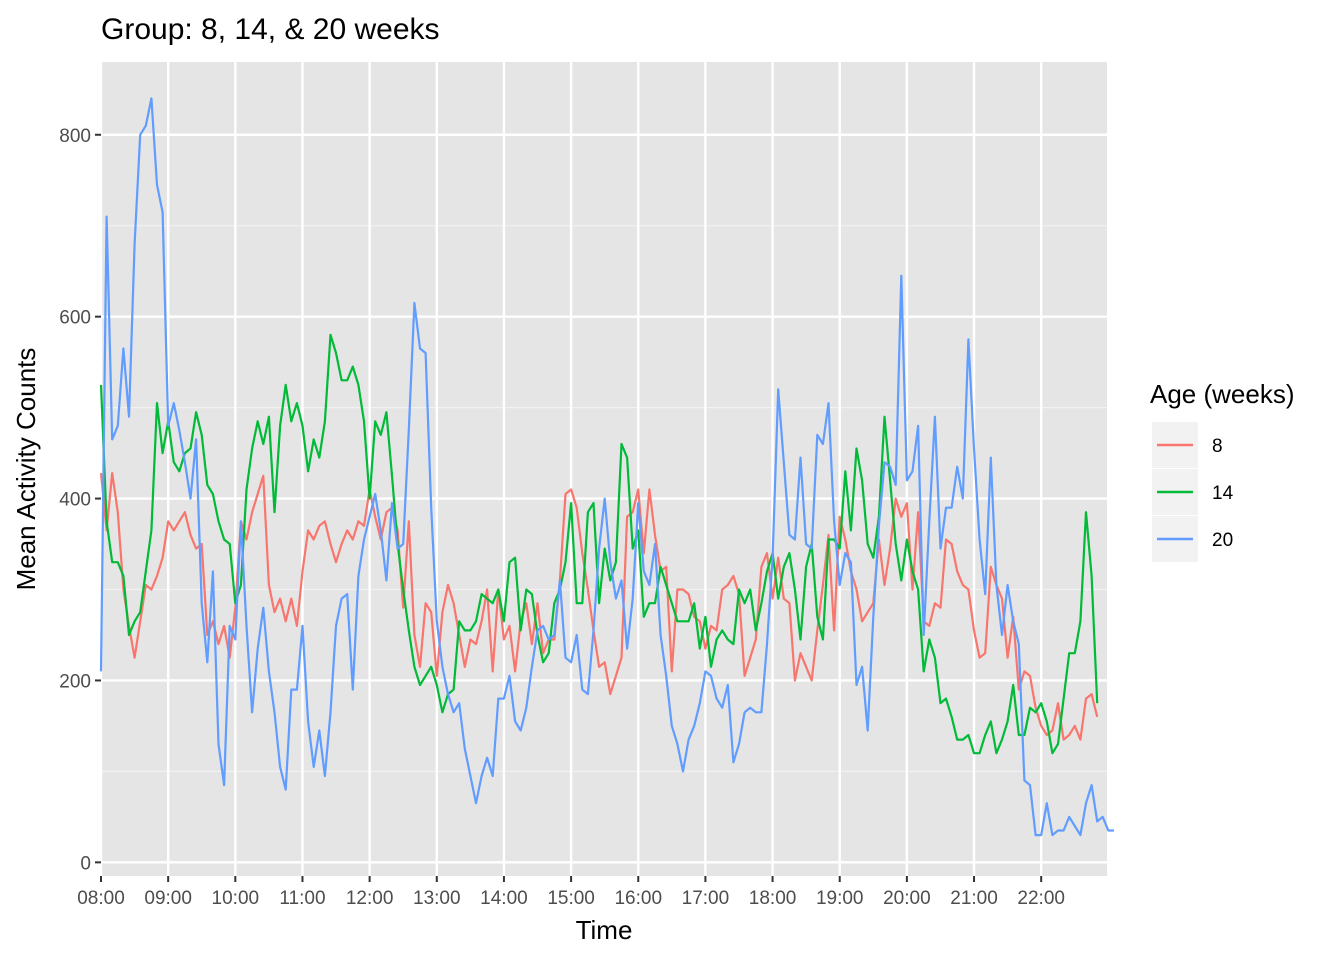 The height and width of the screenshot is (960, 1344). I want to click on legend: Age (weeks) 8 14 20, so click(1222, 470).